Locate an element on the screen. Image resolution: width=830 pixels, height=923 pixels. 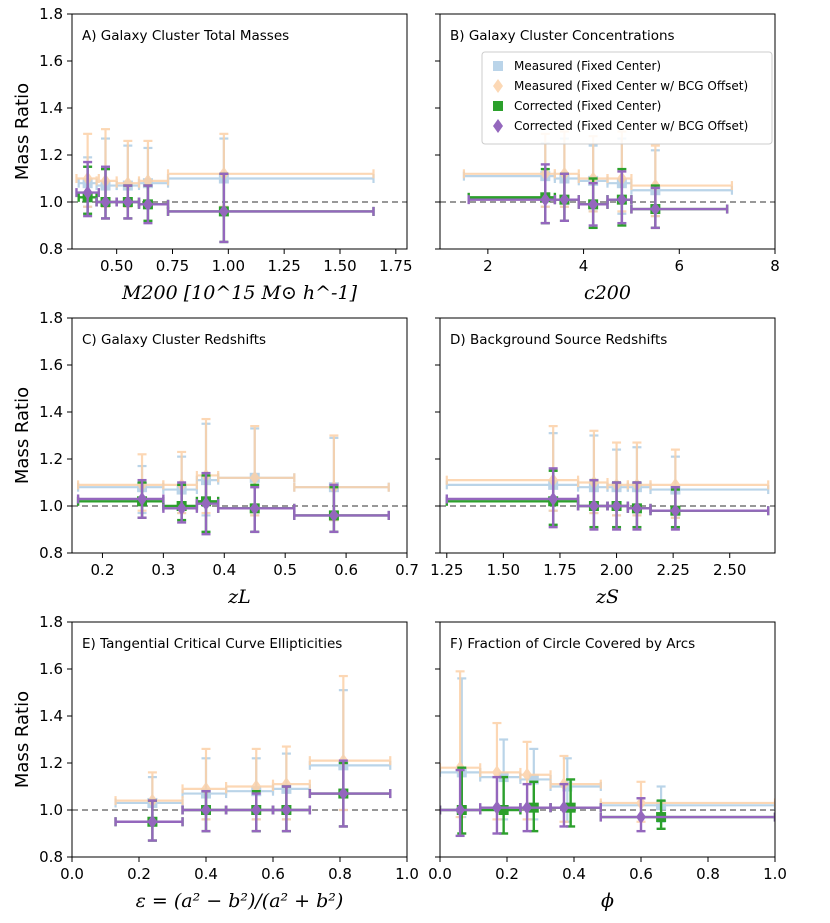
panel-e-y-tick-label: 1.6 is located at coordinates (51, 669).